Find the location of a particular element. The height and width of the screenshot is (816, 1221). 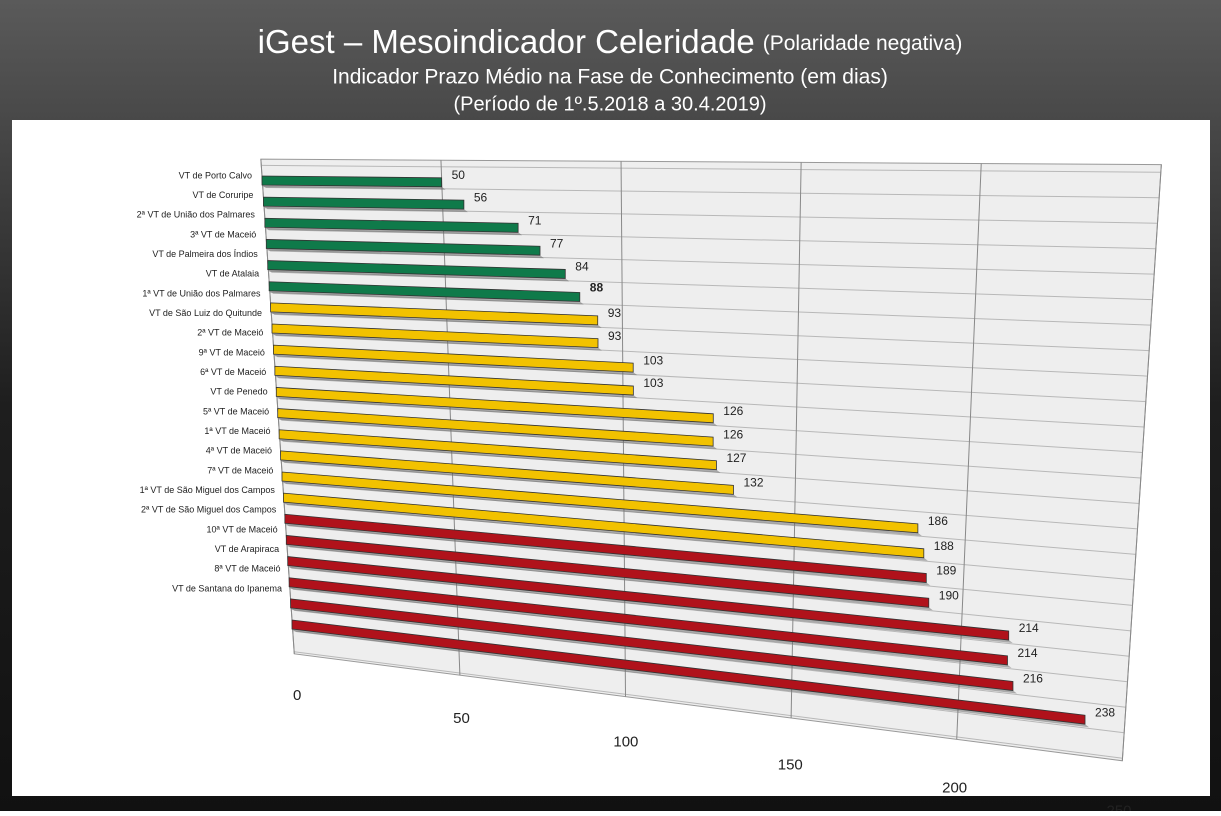

category-label: VT de Palmeira dos Índios is located at coordinates (205, 254).